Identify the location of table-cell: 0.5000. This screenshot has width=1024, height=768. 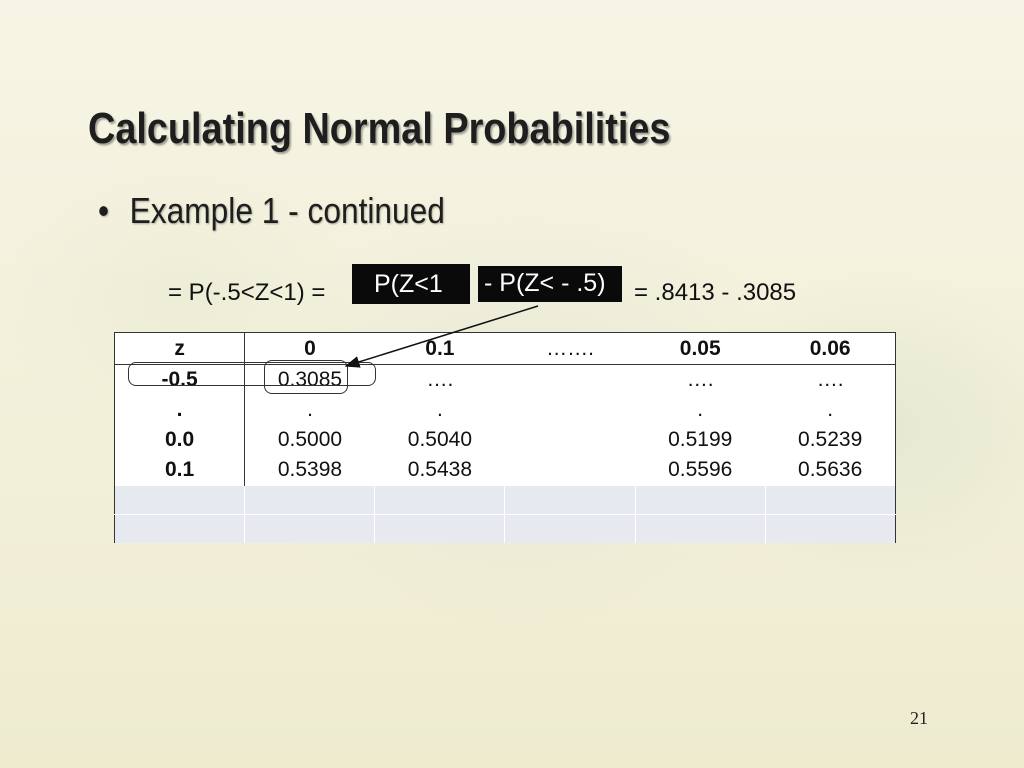
(310, 439).